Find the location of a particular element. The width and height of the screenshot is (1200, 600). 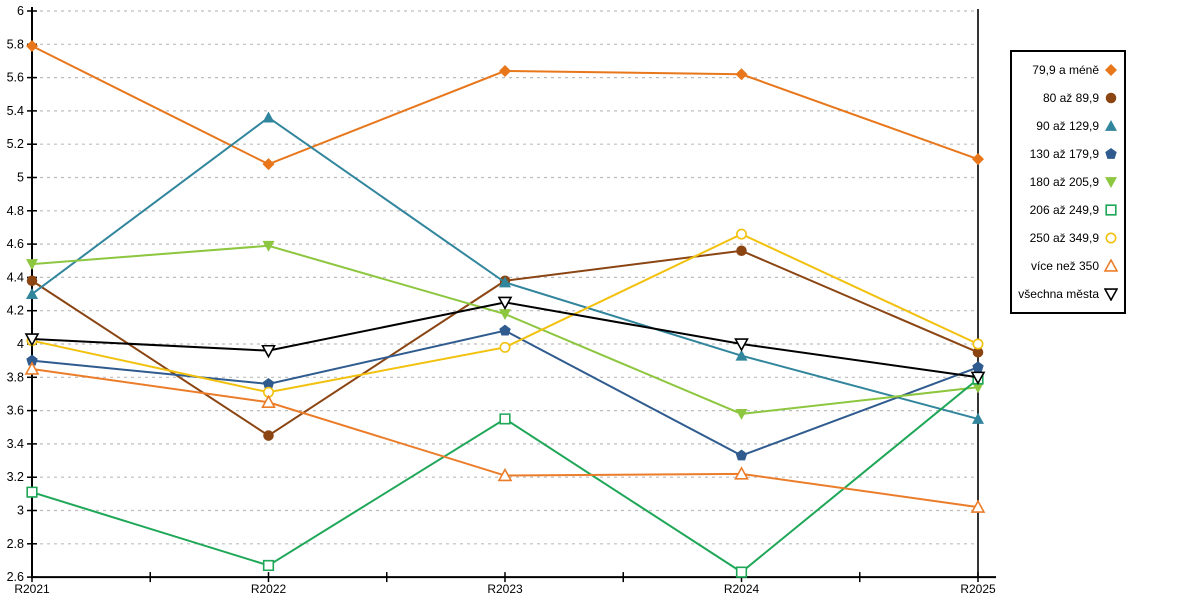

y-tick-label: 4 is located at coordinates (20, 344).